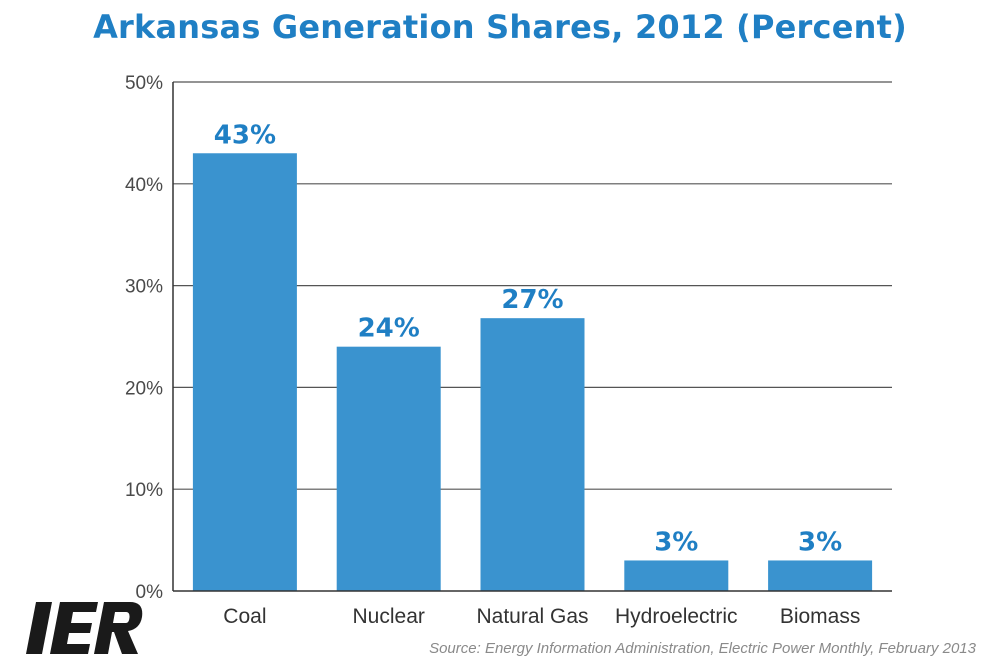 The image size is (1000, 667). What do you see at coordinates (144, 83) in the screenshot?
I see `y-tick-label: 50%` at bounding box center [144, 83].